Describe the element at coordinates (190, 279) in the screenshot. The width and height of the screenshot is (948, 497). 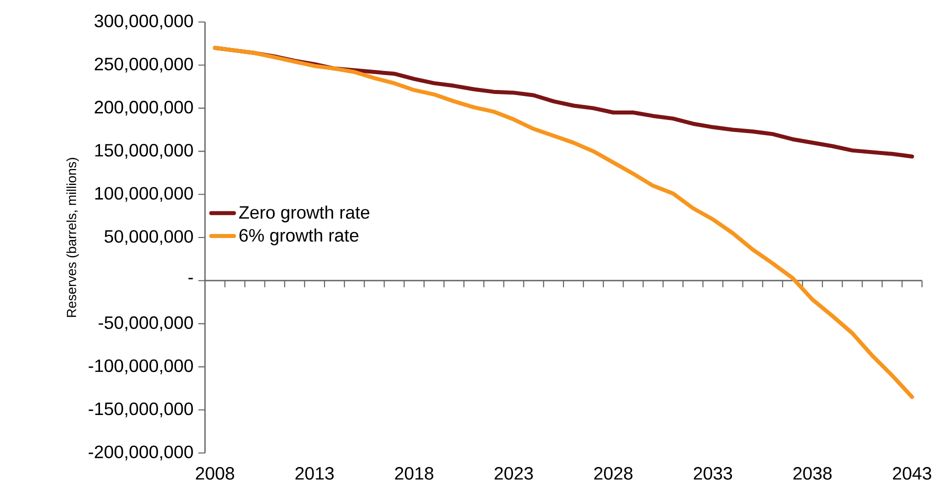
I see `y-tick-label: -` at that location.